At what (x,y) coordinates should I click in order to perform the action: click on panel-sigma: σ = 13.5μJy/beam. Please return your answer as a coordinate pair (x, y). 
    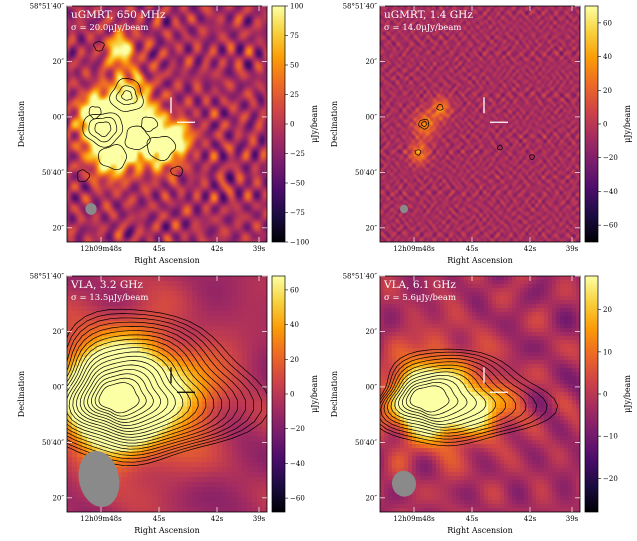
    Looking at the image, I should click on (109, 298).